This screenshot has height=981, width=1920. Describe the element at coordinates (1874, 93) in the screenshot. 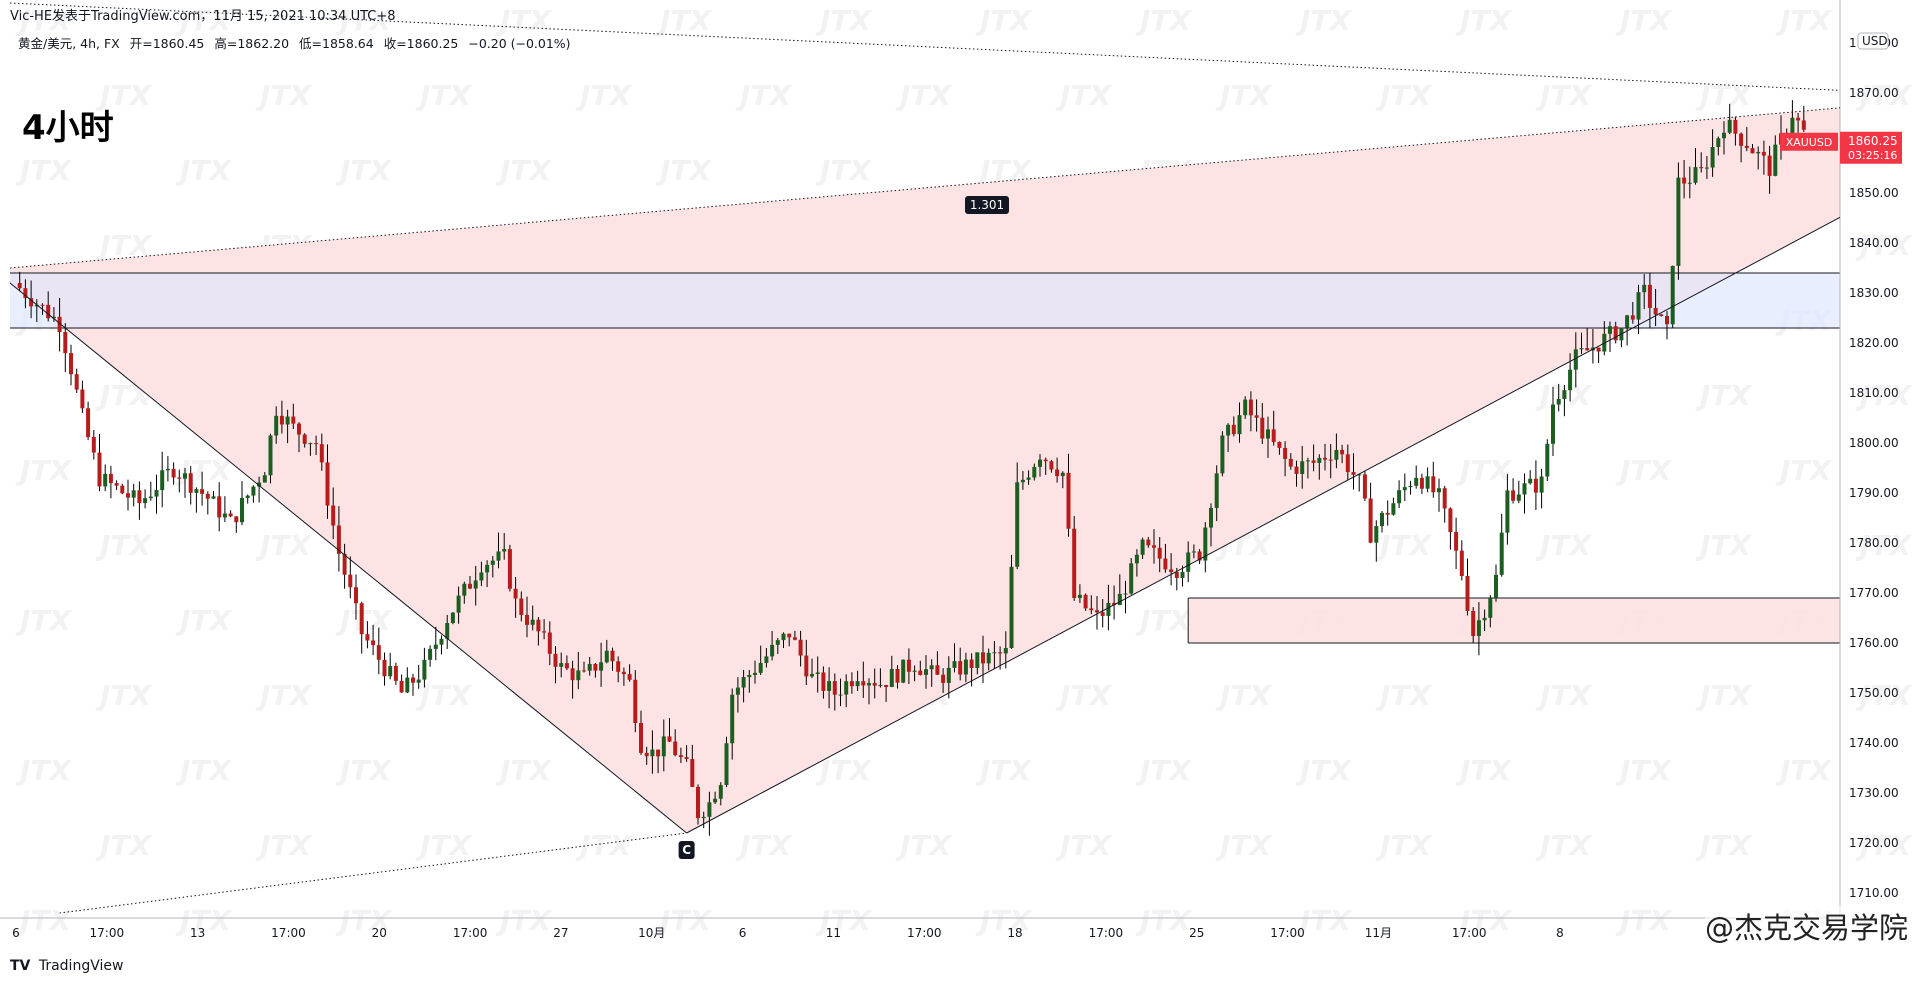

I see `y-tick-label: 1870.00` at that location.